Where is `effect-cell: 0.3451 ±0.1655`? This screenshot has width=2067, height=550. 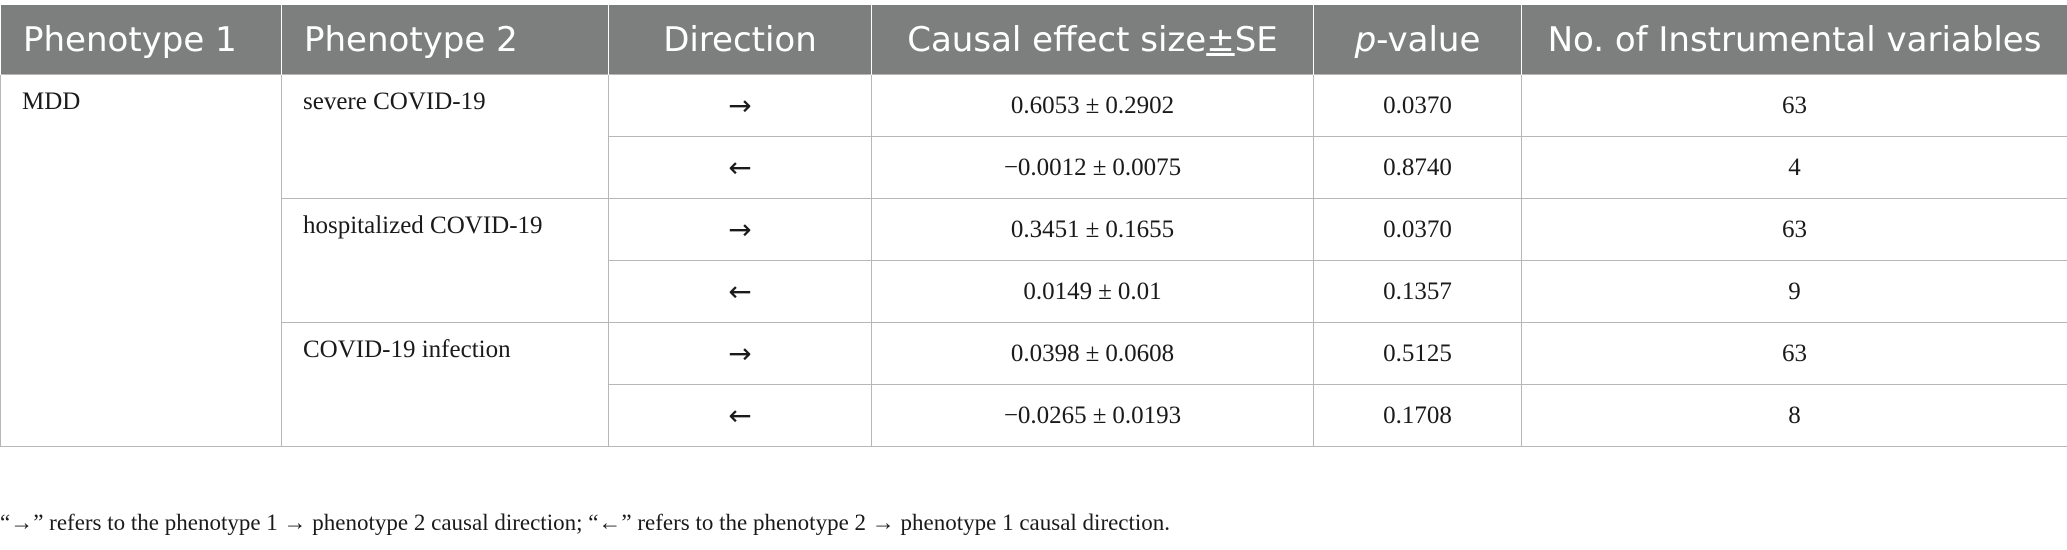 effect-cell: 0.3451 ±0.1655 is located at coordinates (1092, 229).